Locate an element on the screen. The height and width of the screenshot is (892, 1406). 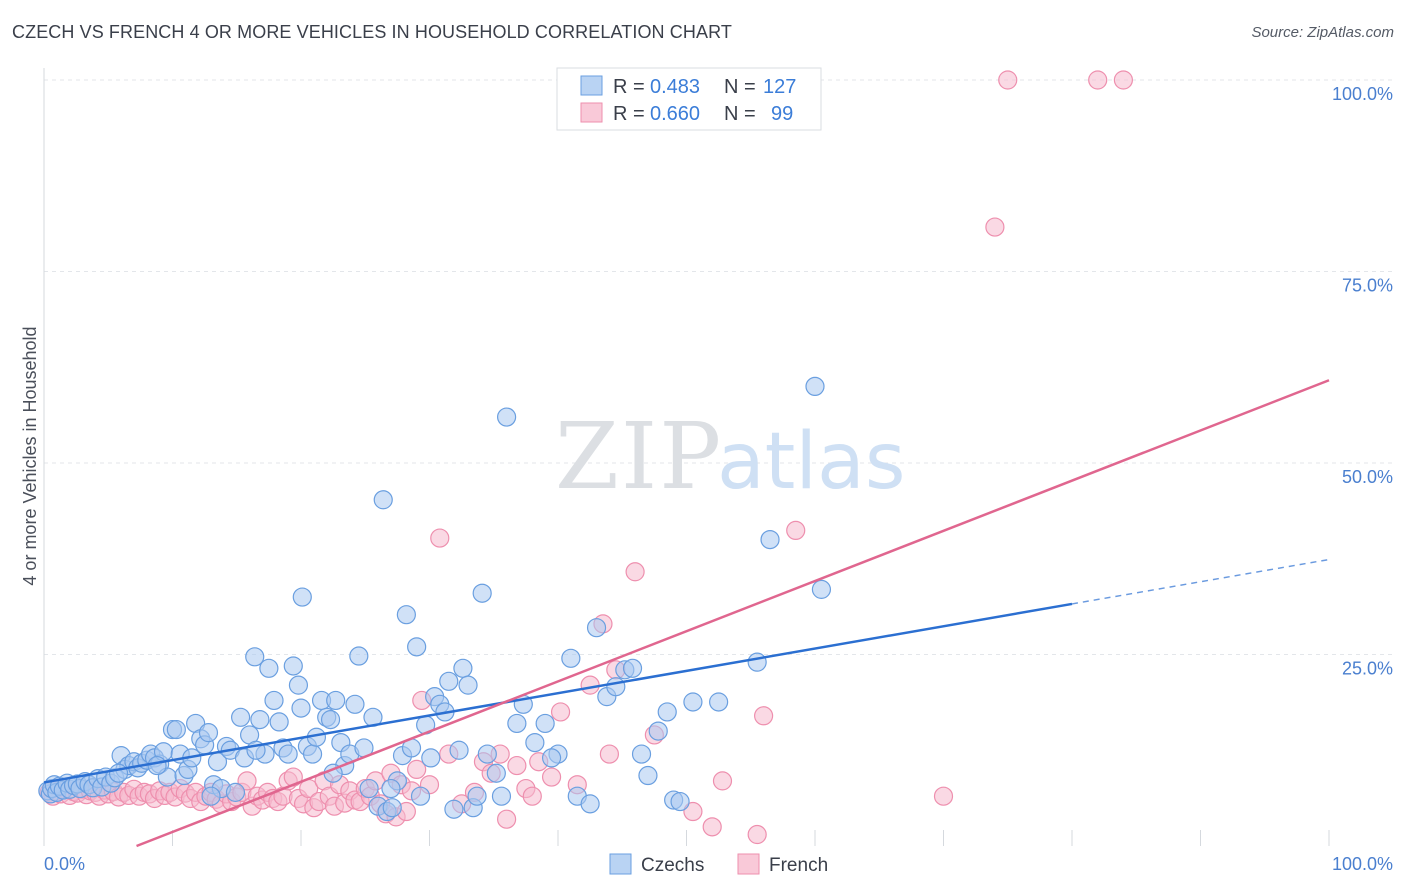
x-tick-labels: 0.0% 100.0% is located at coordinates (718, 864).